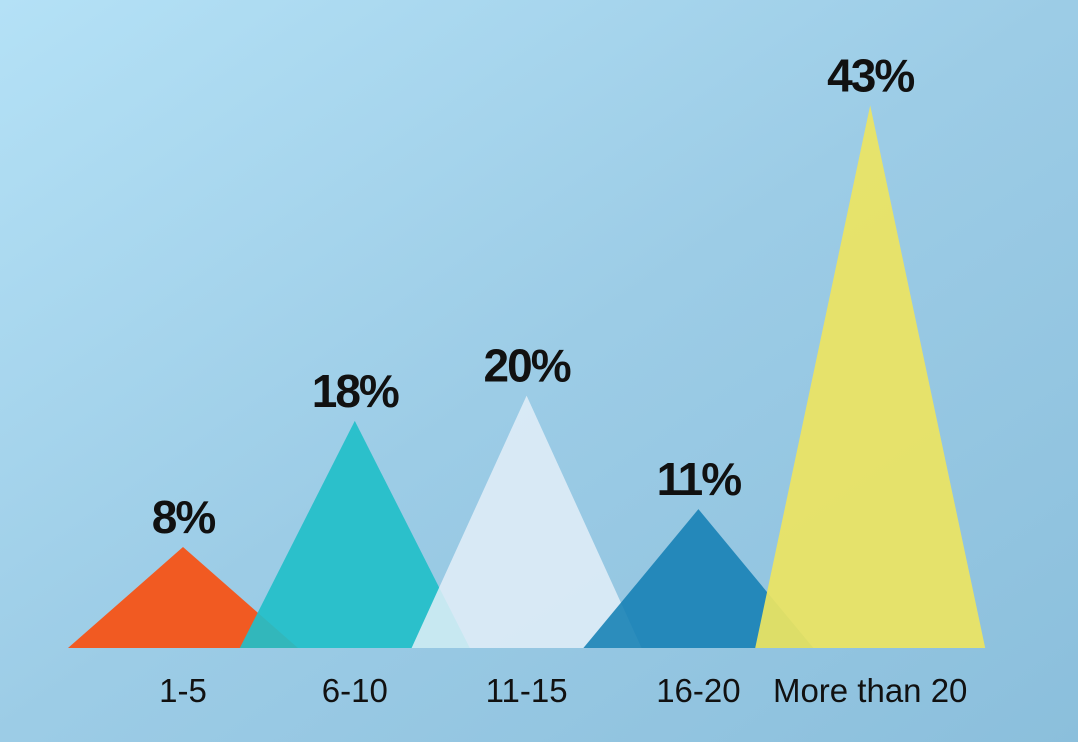 The image size is (1078, 742). Describe the element at coordinates (870, 690) in the screenshot. I see `category-label: More than 20` at that location.